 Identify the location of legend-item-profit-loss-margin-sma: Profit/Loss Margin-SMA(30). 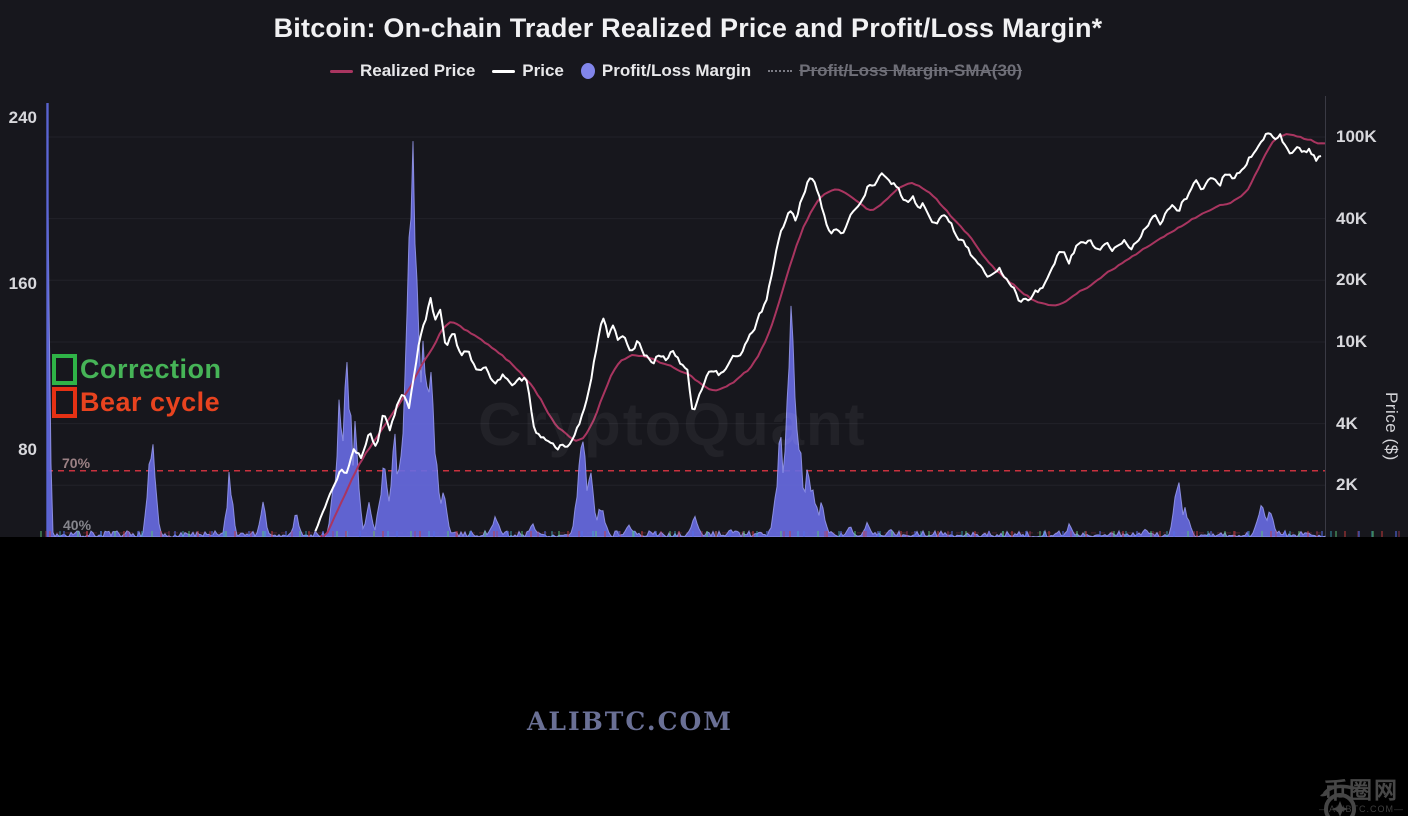
(895, 71).